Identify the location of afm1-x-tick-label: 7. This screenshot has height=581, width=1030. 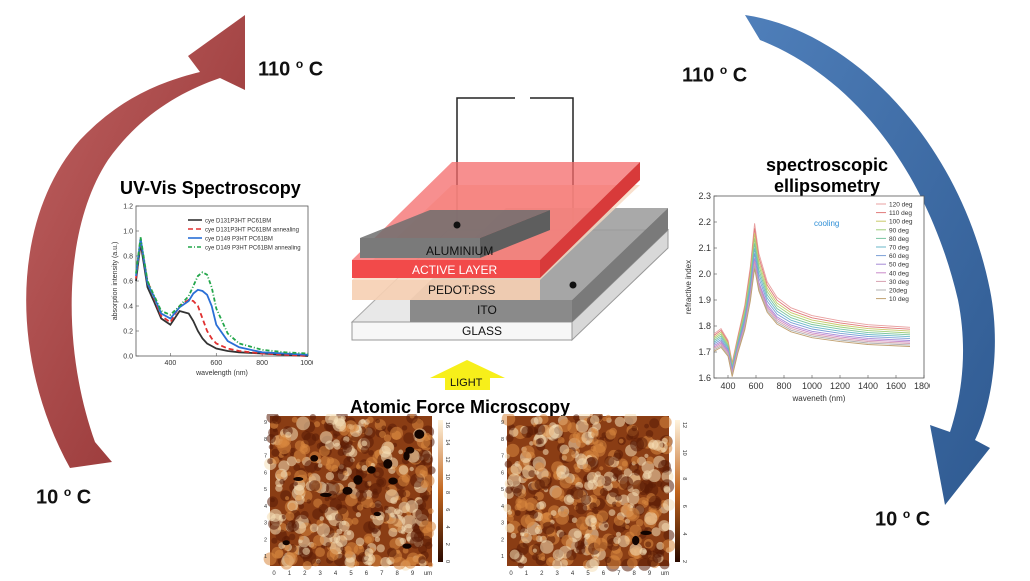
(382, 574).